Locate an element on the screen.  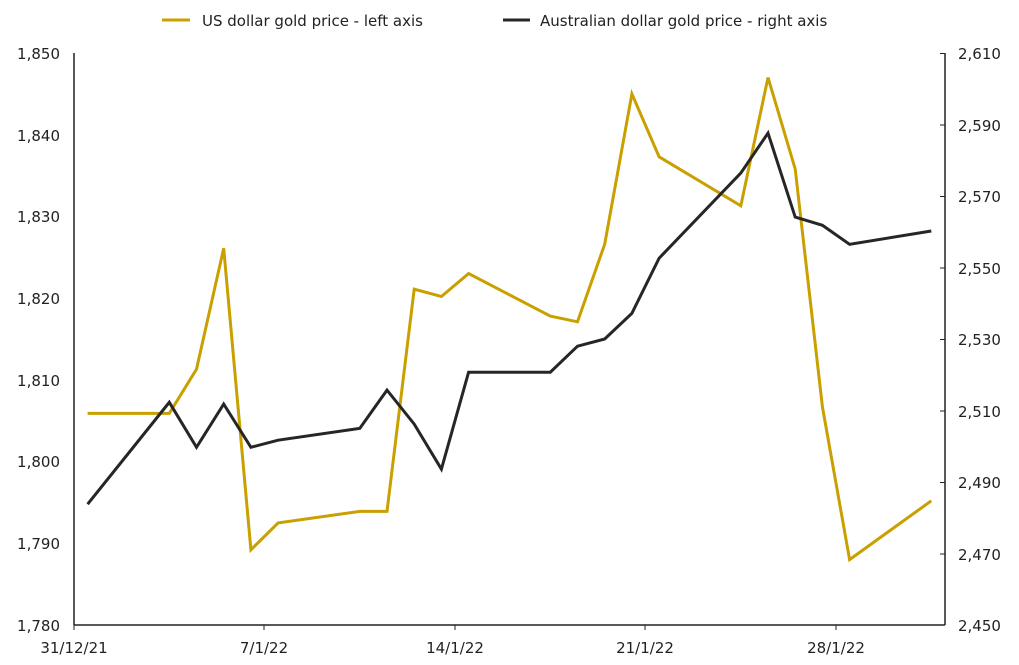
left-tick-1780: 1,780 is located at coordinates (38, 626).